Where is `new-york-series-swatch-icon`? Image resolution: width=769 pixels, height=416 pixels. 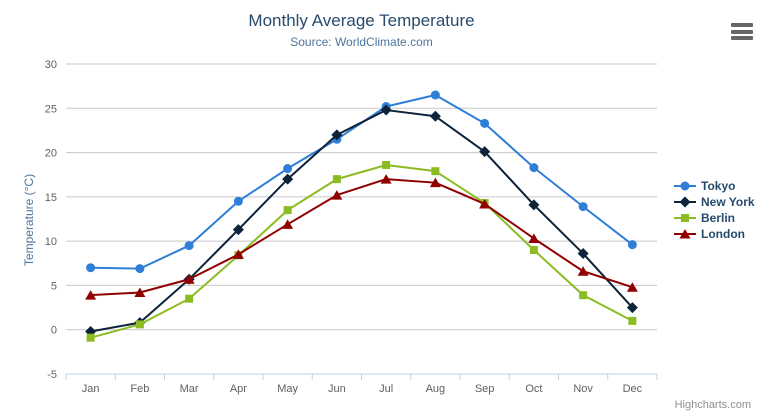 new-york-series-swatch-icon is located at coordinates (685, 201).